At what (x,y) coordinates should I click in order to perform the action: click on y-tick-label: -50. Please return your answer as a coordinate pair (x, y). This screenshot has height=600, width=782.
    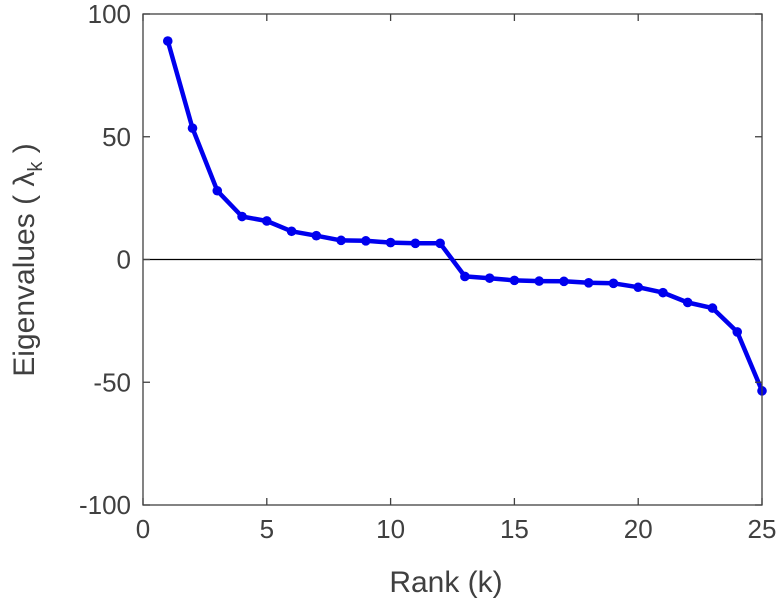
    Looking at the image, I should click on (112, 382).